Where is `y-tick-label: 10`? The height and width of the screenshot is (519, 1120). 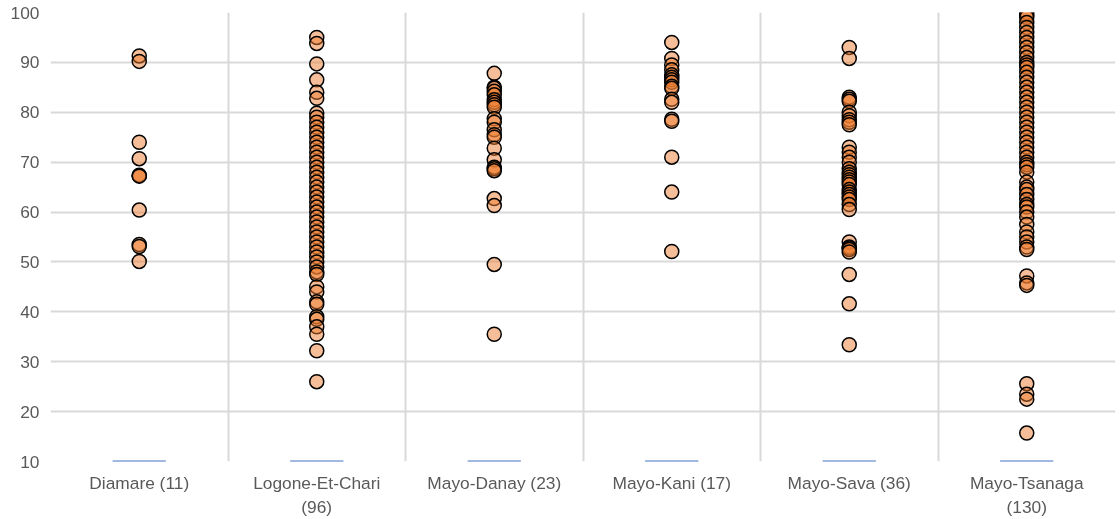
y-tick-label: 10 is located at coordinates (30, 461).